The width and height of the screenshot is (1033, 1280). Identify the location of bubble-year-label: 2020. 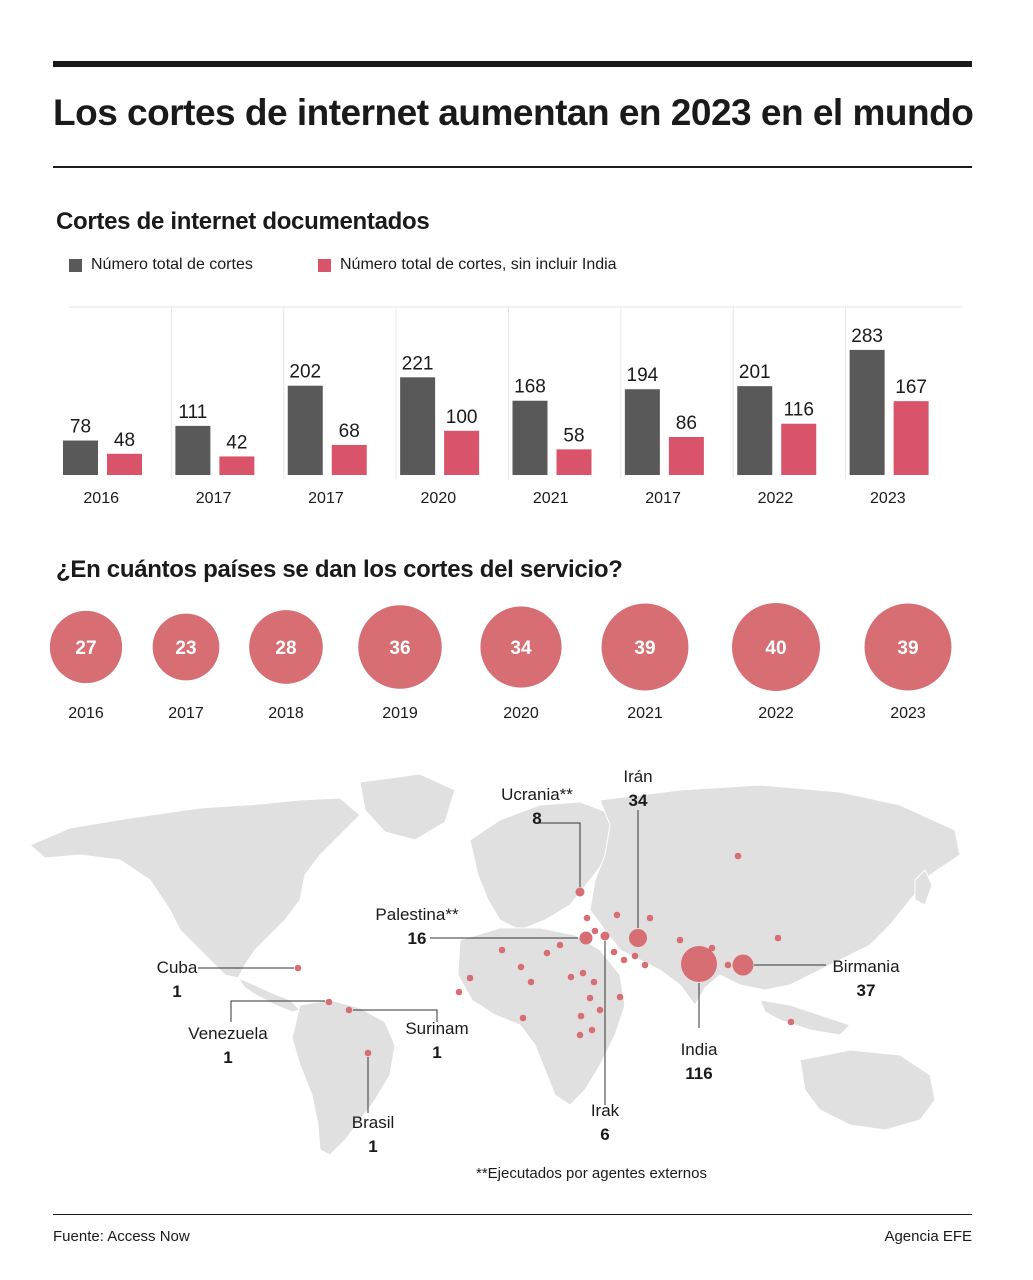
(521, 713).